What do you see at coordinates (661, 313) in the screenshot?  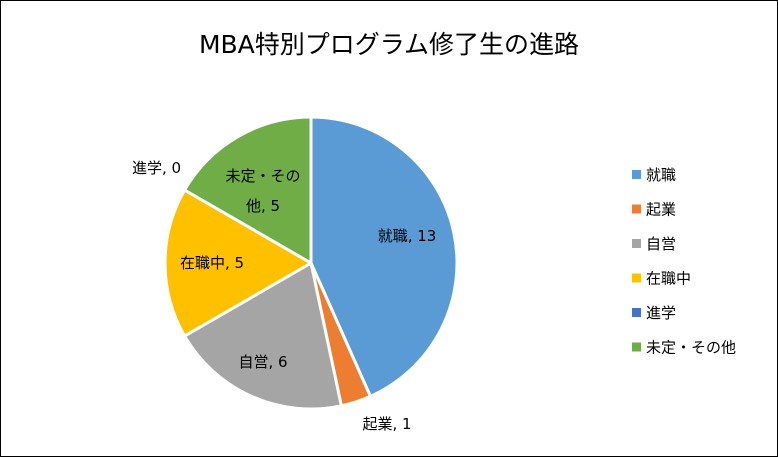 I see `legend-label-4: 進学` at bounding box center [661, 313].